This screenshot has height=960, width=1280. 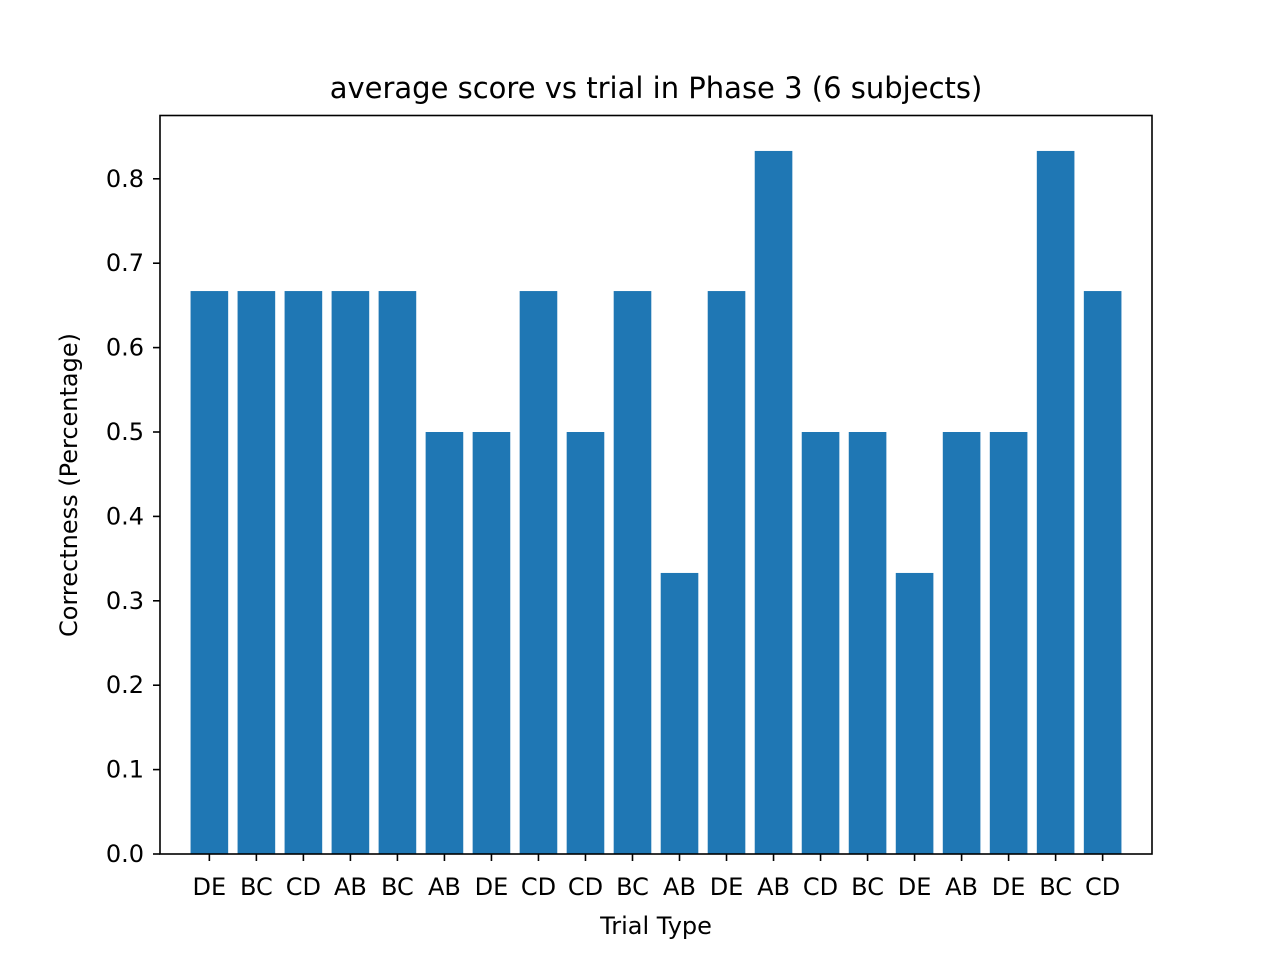 I want to click on y-tick-label: 0.1, so click(x=125, y=770).